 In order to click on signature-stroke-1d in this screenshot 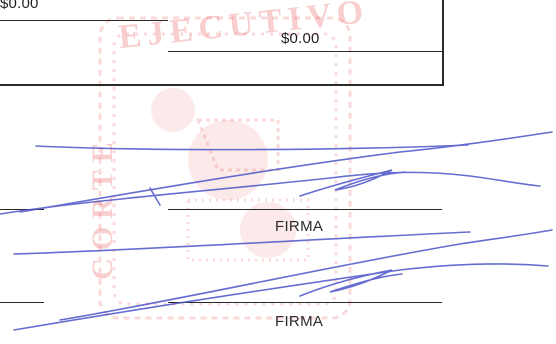, I will do `click(352, 183)`.